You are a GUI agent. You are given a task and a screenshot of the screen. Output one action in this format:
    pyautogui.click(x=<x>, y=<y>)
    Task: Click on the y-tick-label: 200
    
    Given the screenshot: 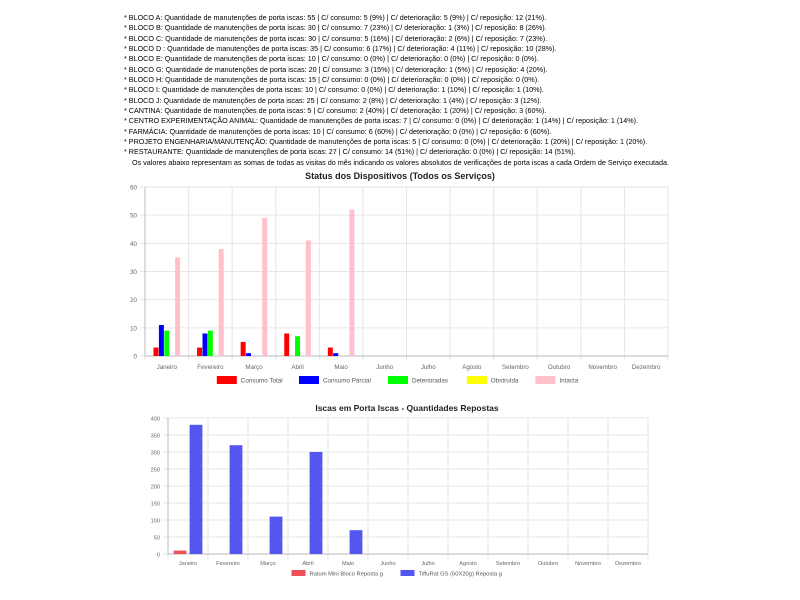 What is the action you would take?
    pyautogui.click(x=155, y=488)
    